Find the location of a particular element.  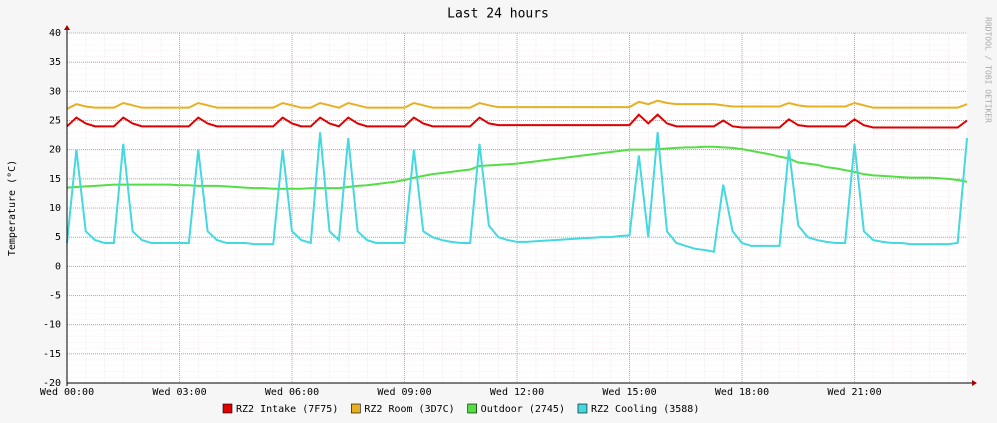

y-tick-label: 10 is located at coordinates (55, 208).